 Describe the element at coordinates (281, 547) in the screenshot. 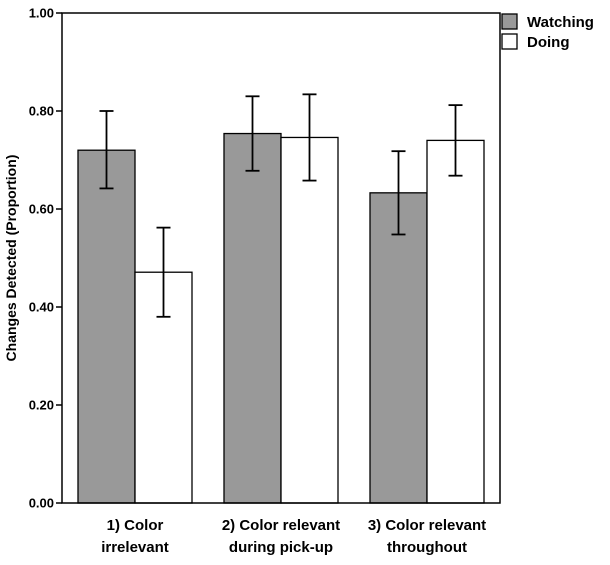

I see `x-category-label: during pick-up` at that location.